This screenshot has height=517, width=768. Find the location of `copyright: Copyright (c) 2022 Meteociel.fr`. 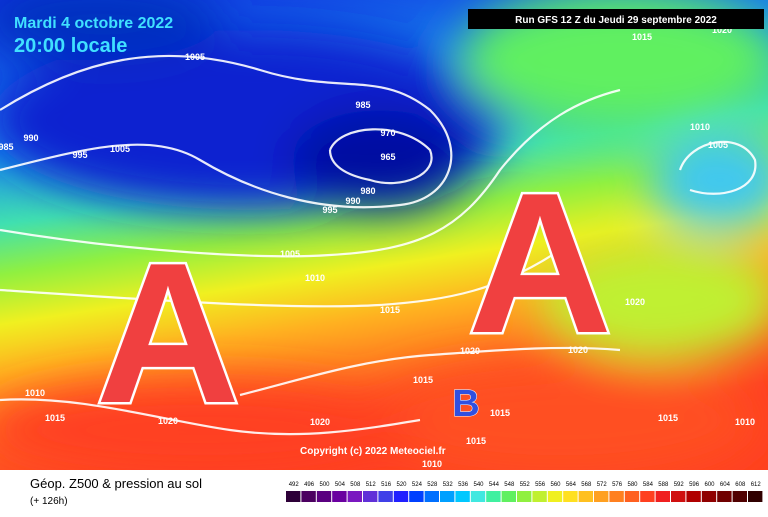

copyright: Copyright (c) 2022 Meteociel.fr is located at coordinates (373, 451).